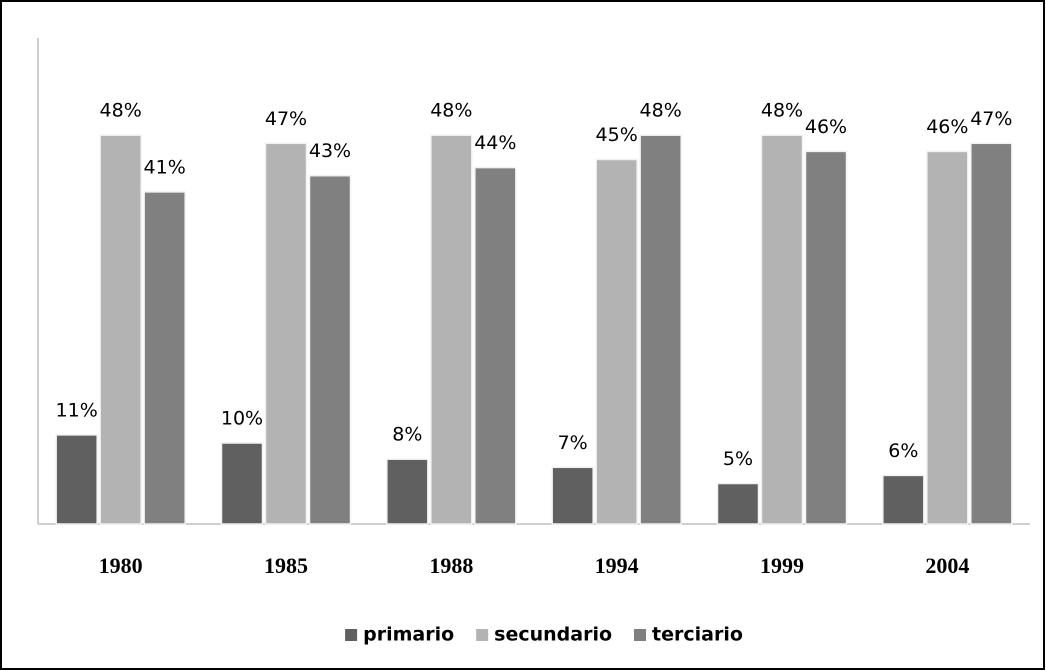 Image resolution: width=1046 pixels, height=671 pixels. Describe the element at coordinates (77, 410) in the screenshot. I see `data-label: 11%` at that location.